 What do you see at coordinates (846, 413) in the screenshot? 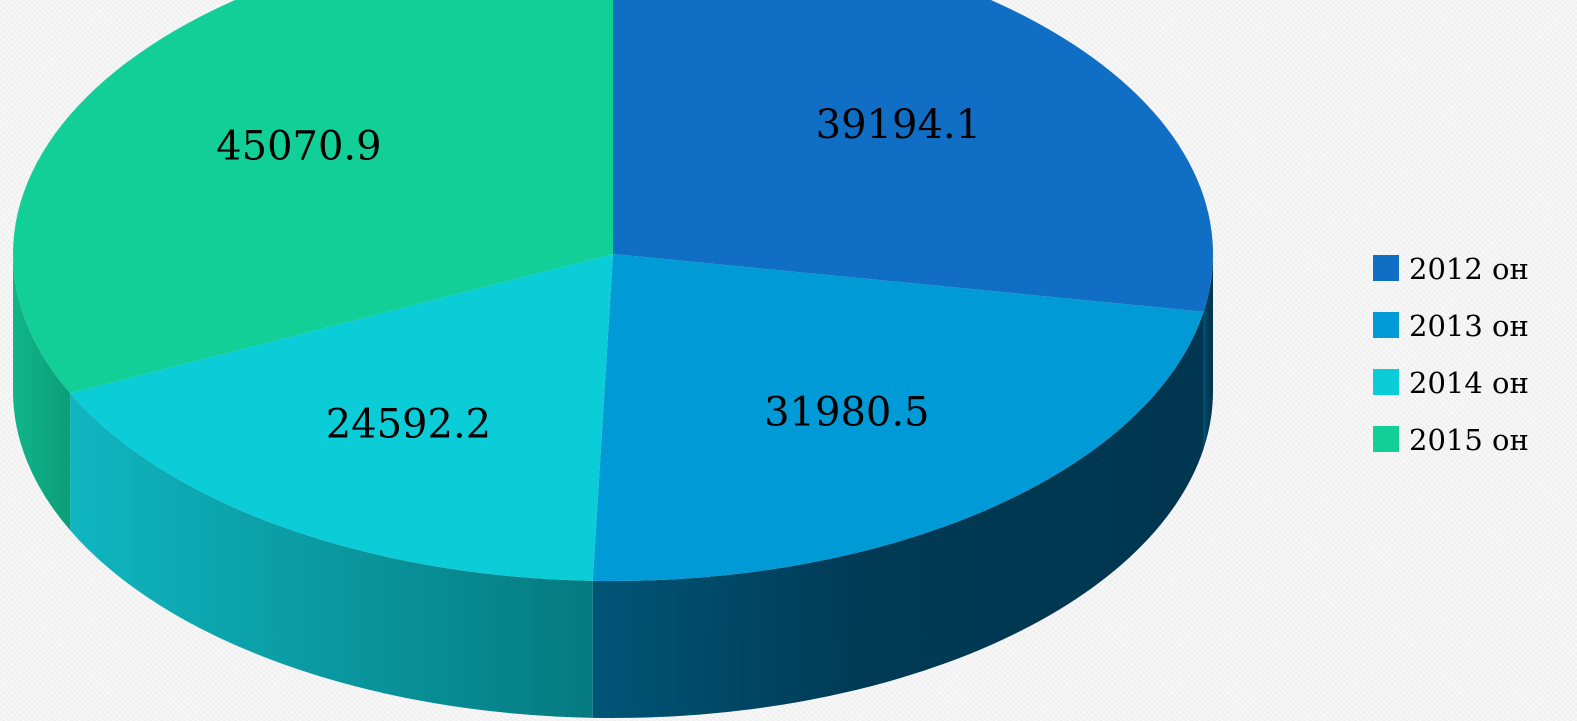
I see `data-label-2: 31980.5` at bounding box center [846, 413].